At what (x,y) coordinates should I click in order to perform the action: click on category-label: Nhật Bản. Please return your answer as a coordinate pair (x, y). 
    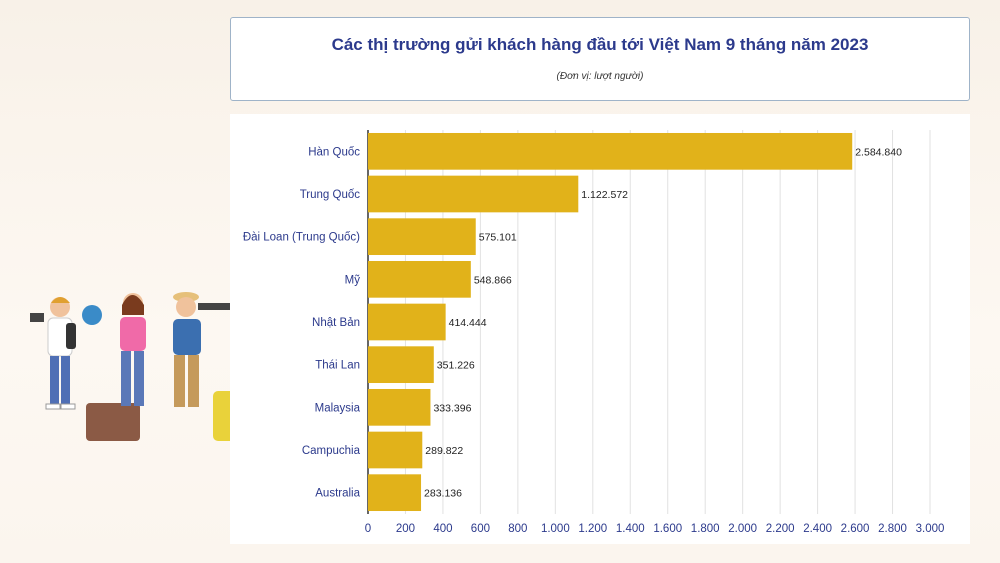
    Looking at the image, I should click on (336, 323).